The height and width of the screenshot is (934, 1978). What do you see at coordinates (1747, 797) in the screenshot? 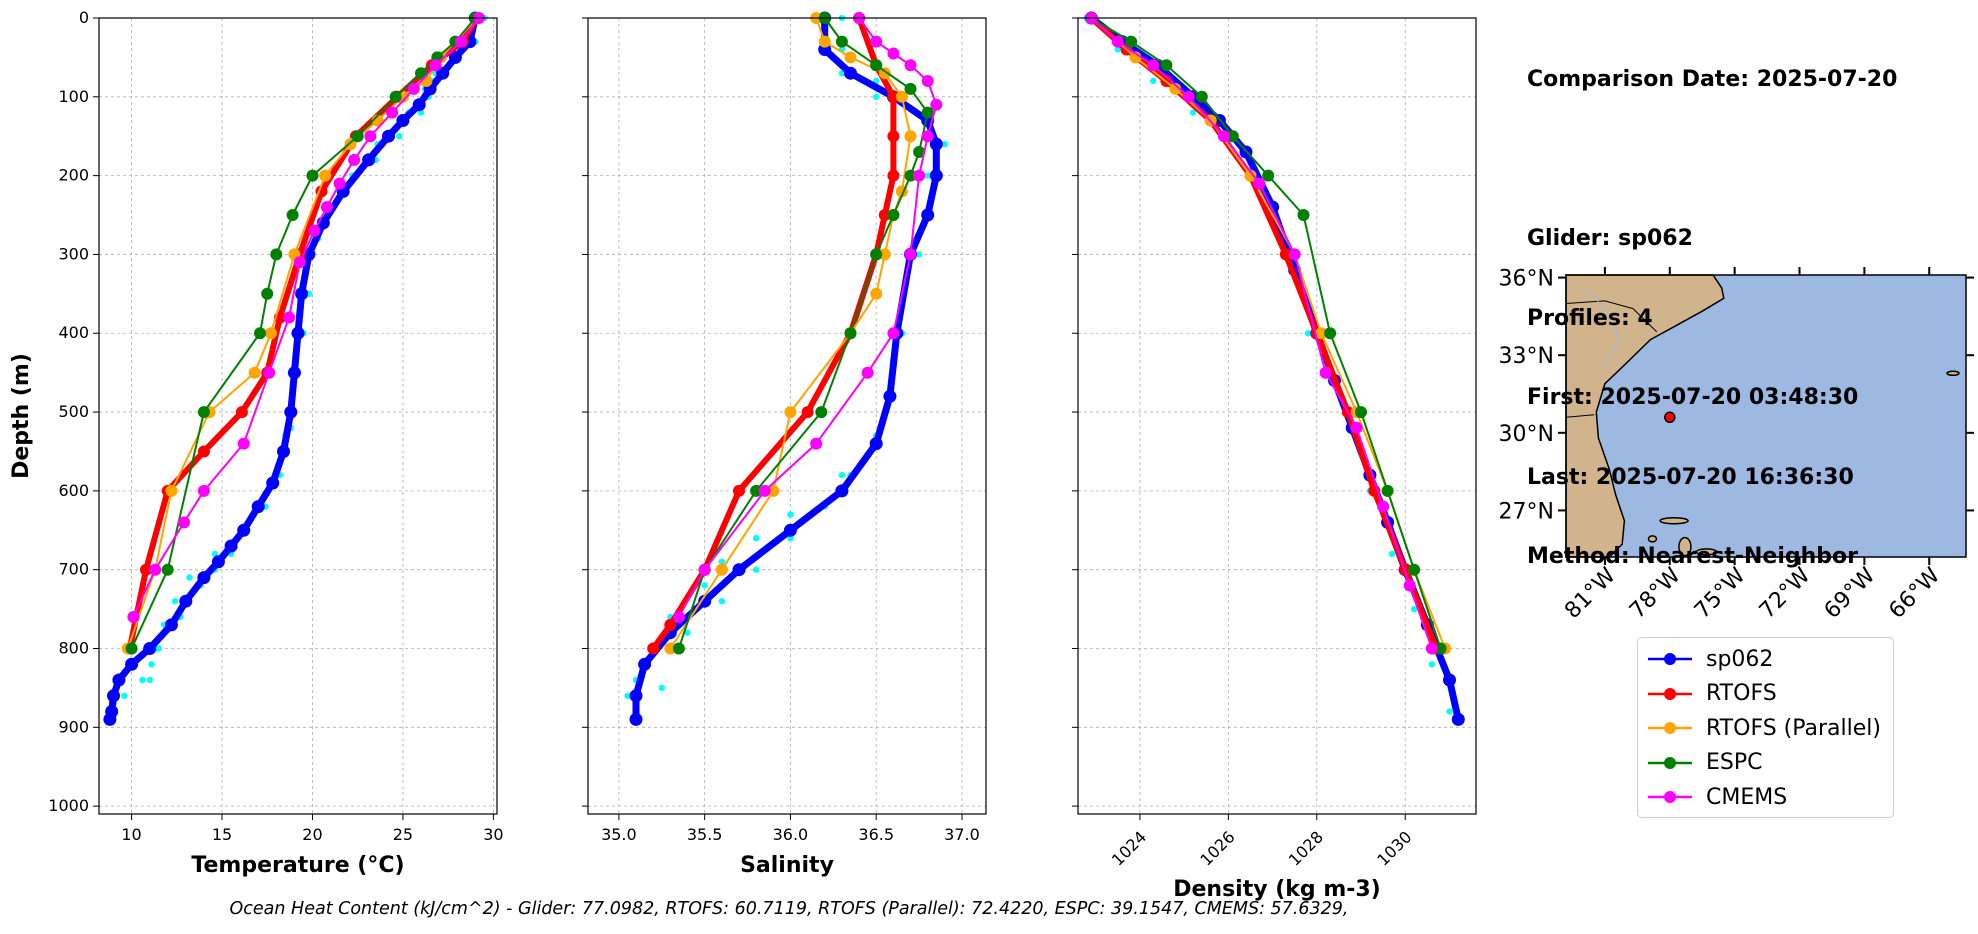
I see `legend-label: CMEMS` at bounding box center [1747, 797].